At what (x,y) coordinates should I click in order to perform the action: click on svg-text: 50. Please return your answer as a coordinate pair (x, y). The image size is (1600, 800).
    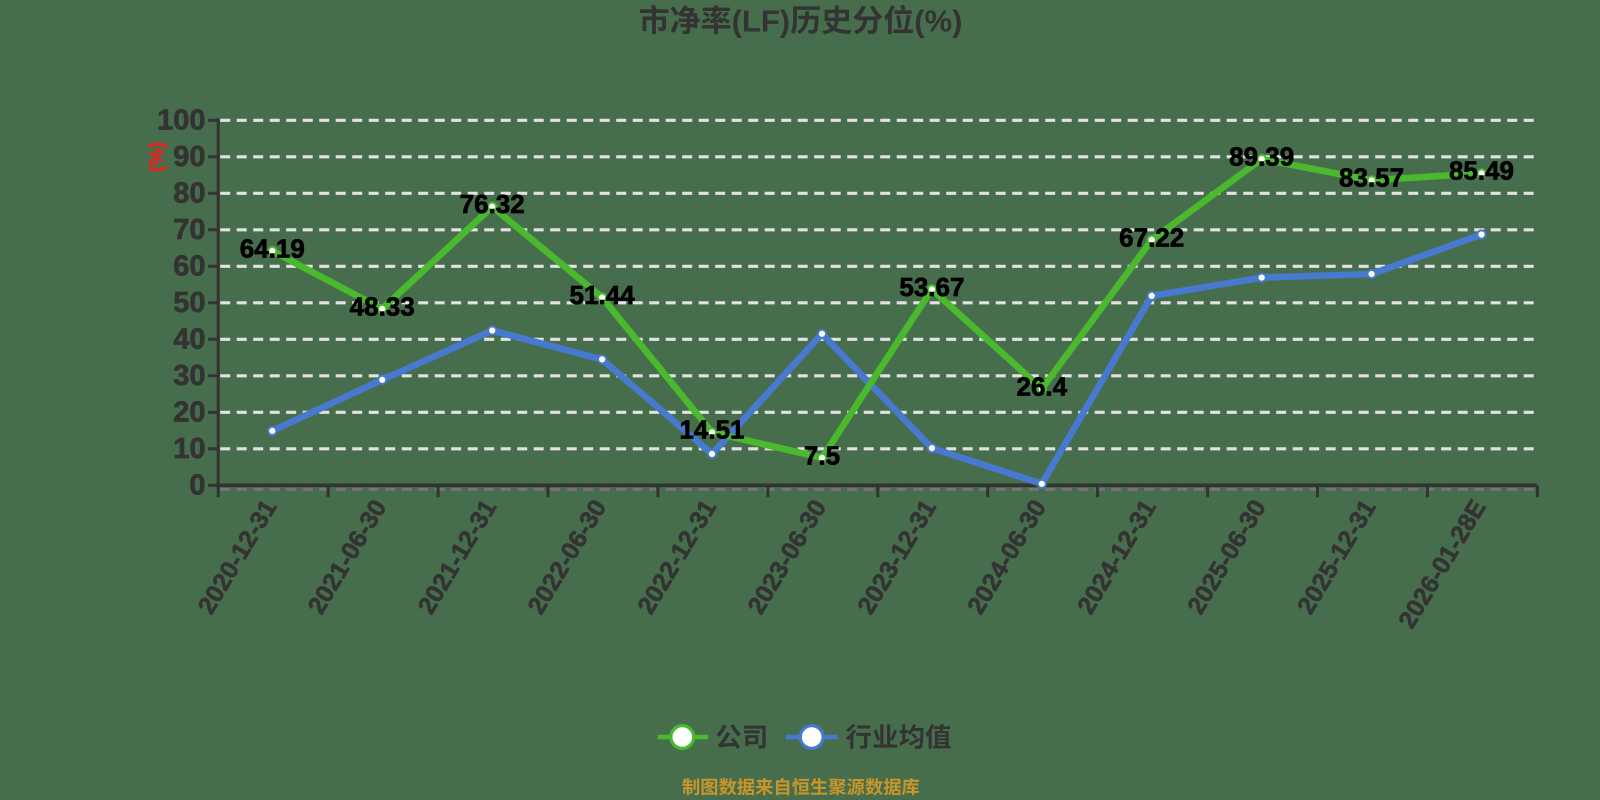
    Looking at the image, I should click on (189, 303).